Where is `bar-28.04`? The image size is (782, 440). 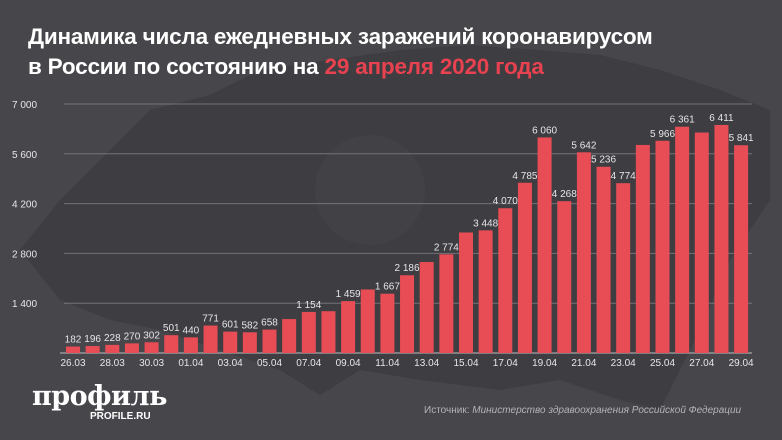
bar-28.04 is located at coordinates (721, 238).